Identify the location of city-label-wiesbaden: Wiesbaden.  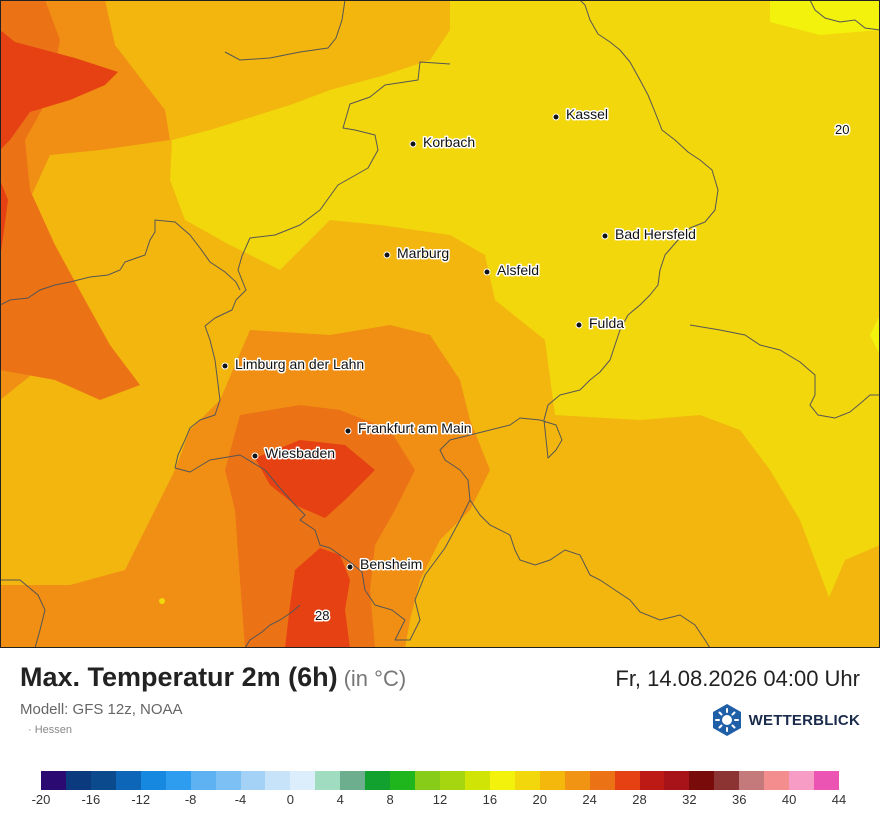
(300, 453).